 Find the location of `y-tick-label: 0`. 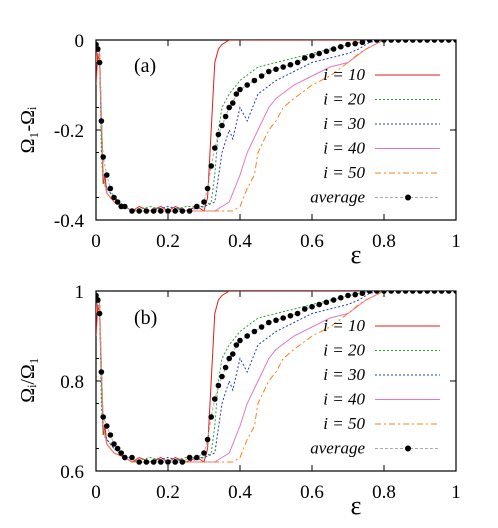

y-tick-label: 0 is located at coordinates (80, 41).